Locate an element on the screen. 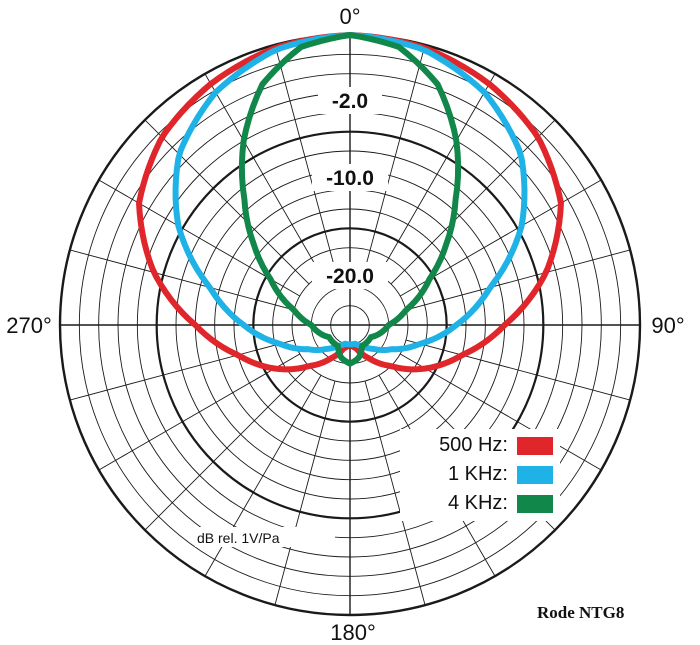 This screenshot has width=700, height=645. ring-label-group: -2.0 -10.0 -20.0 is located at coordinates (350, 188).